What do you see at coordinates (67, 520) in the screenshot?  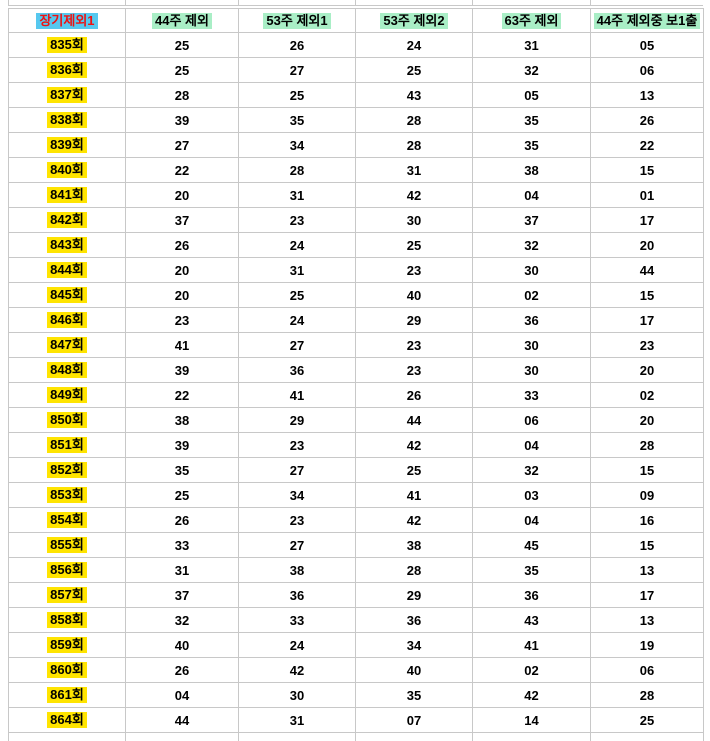 I see `round-label-cell: 854회` at bounding box center [67, 520].